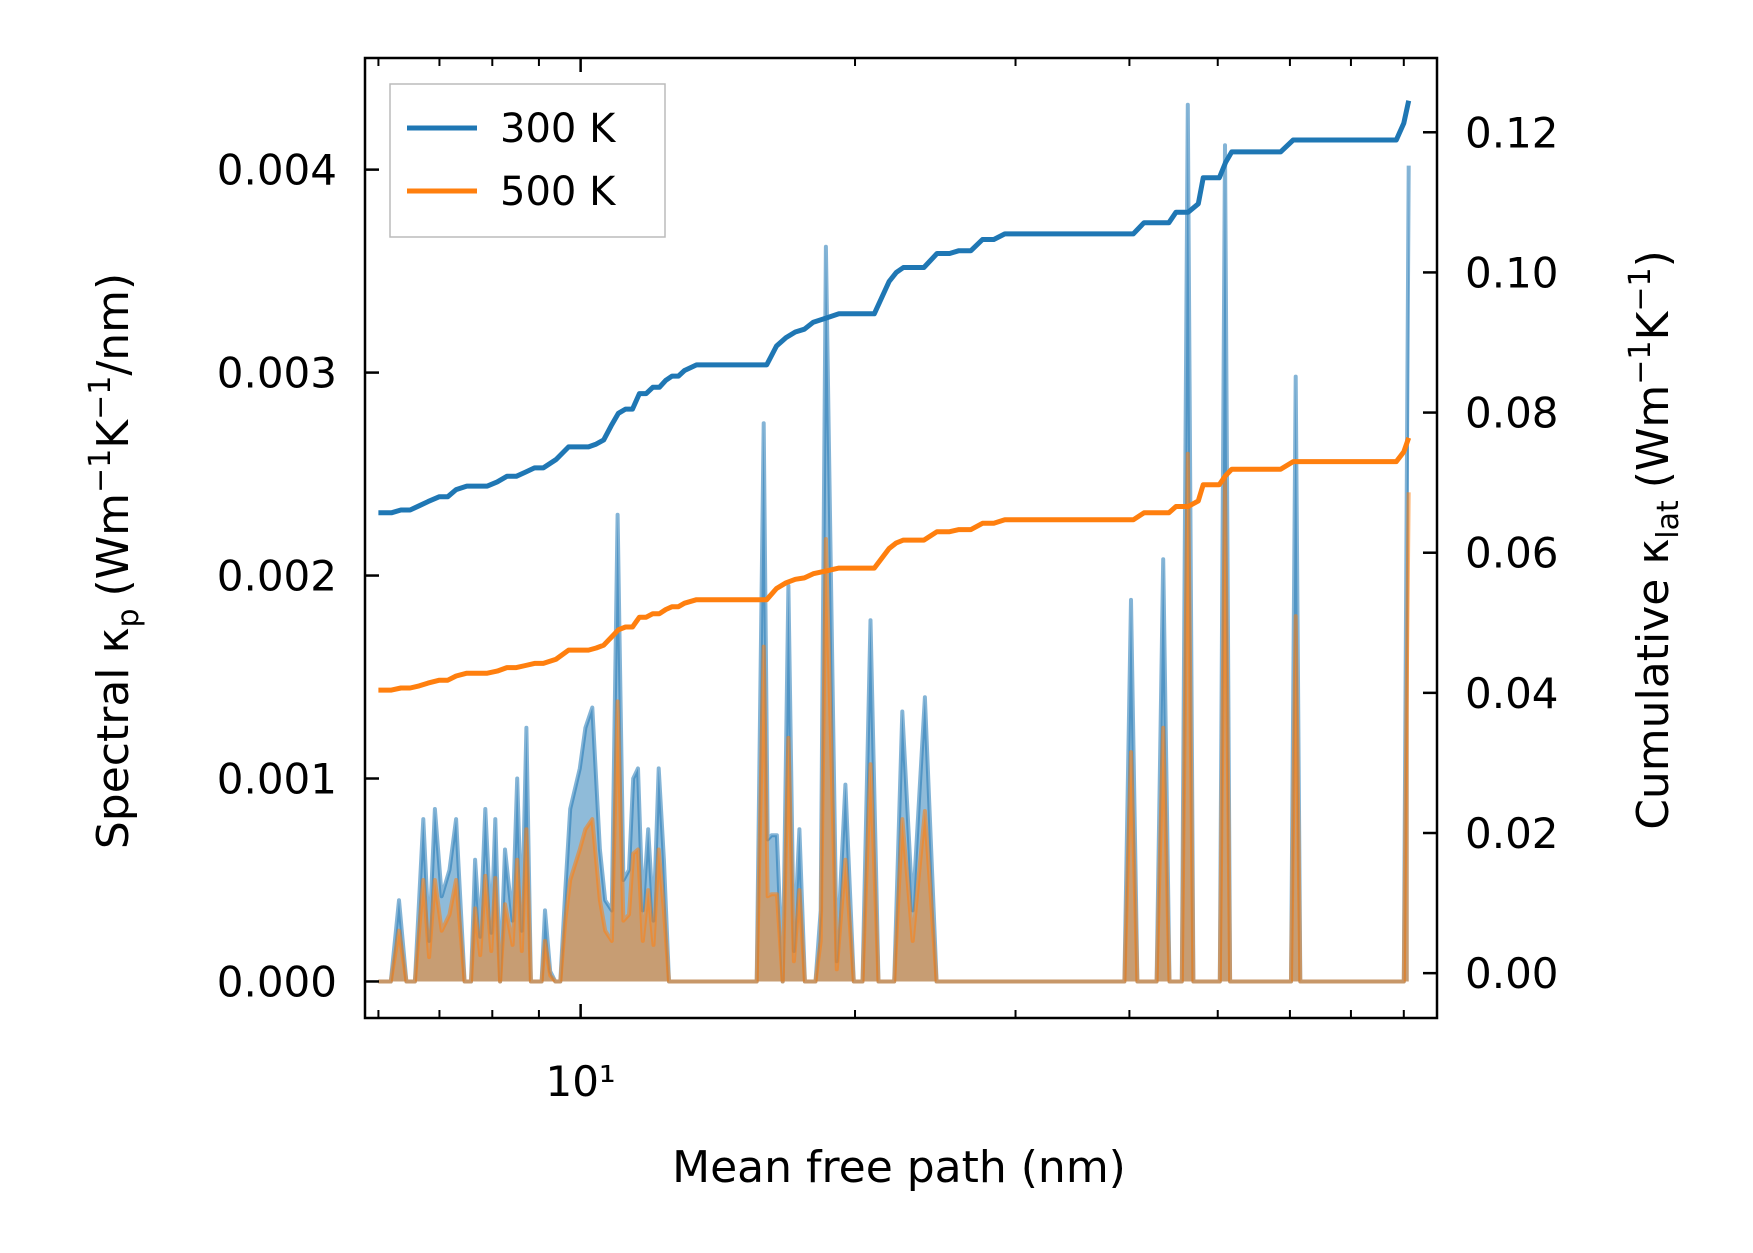 The image size is (1753, 1253). I want to click on left-axis-title: Spectral κp(Wm−1K−1/nm), so click(114, 561).